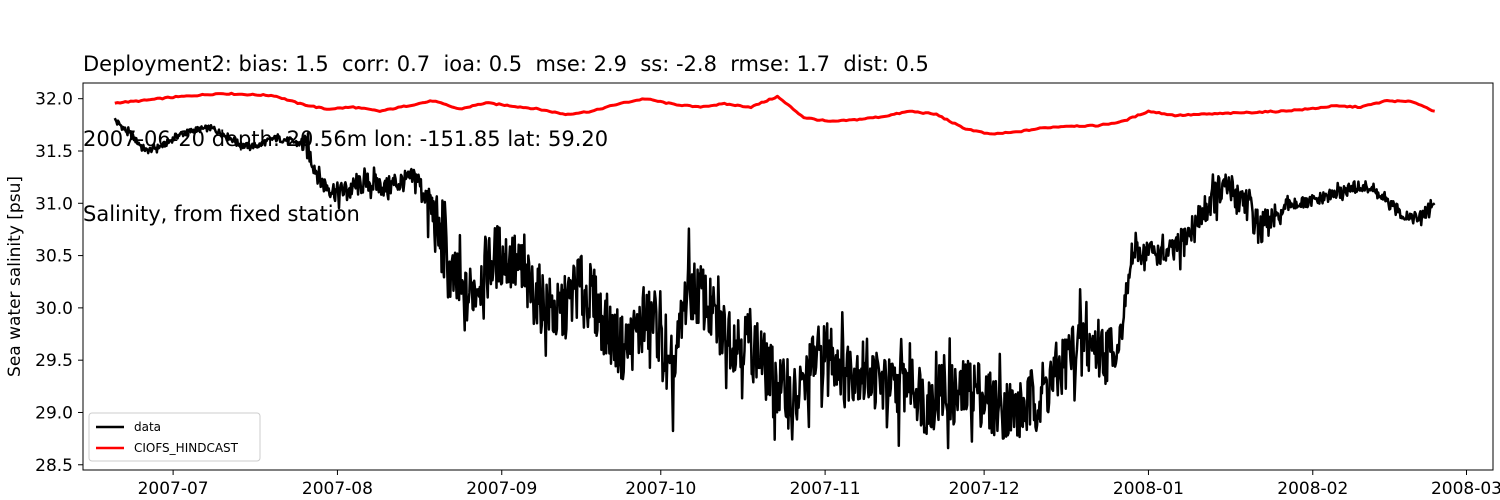  Describe the element at coordinates (221, 214) in the screenshot. I see `title-line-3: Salinity, from fixed station` at that location.